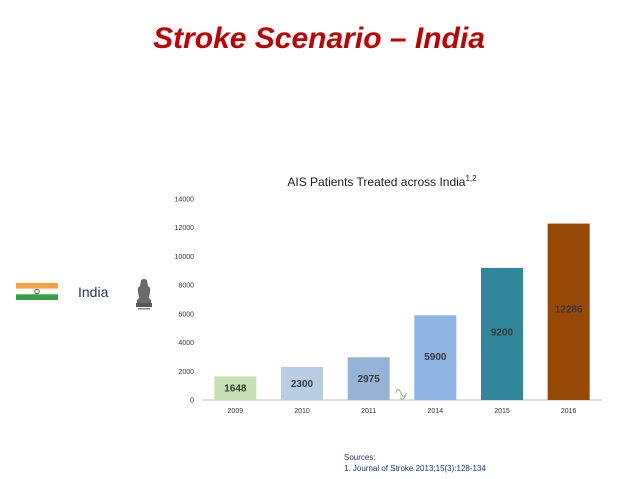 The width and height of the screenshot is (638, 479). I want to click on chart-title: AIS Patients Treated across India1,2, so click(382, 181).